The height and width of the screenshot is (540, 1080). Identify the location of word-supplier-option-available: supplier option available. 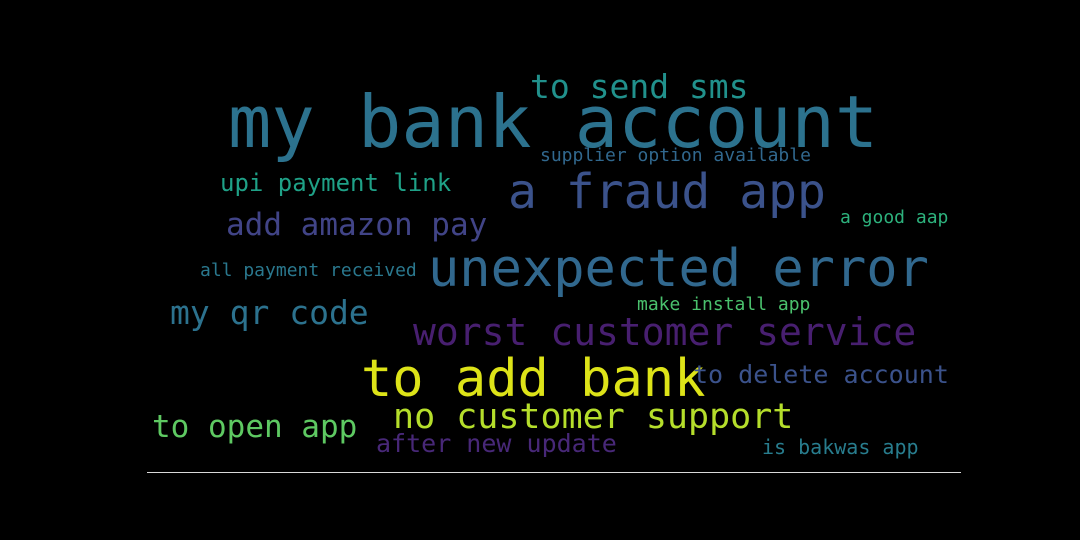
(675, 155).